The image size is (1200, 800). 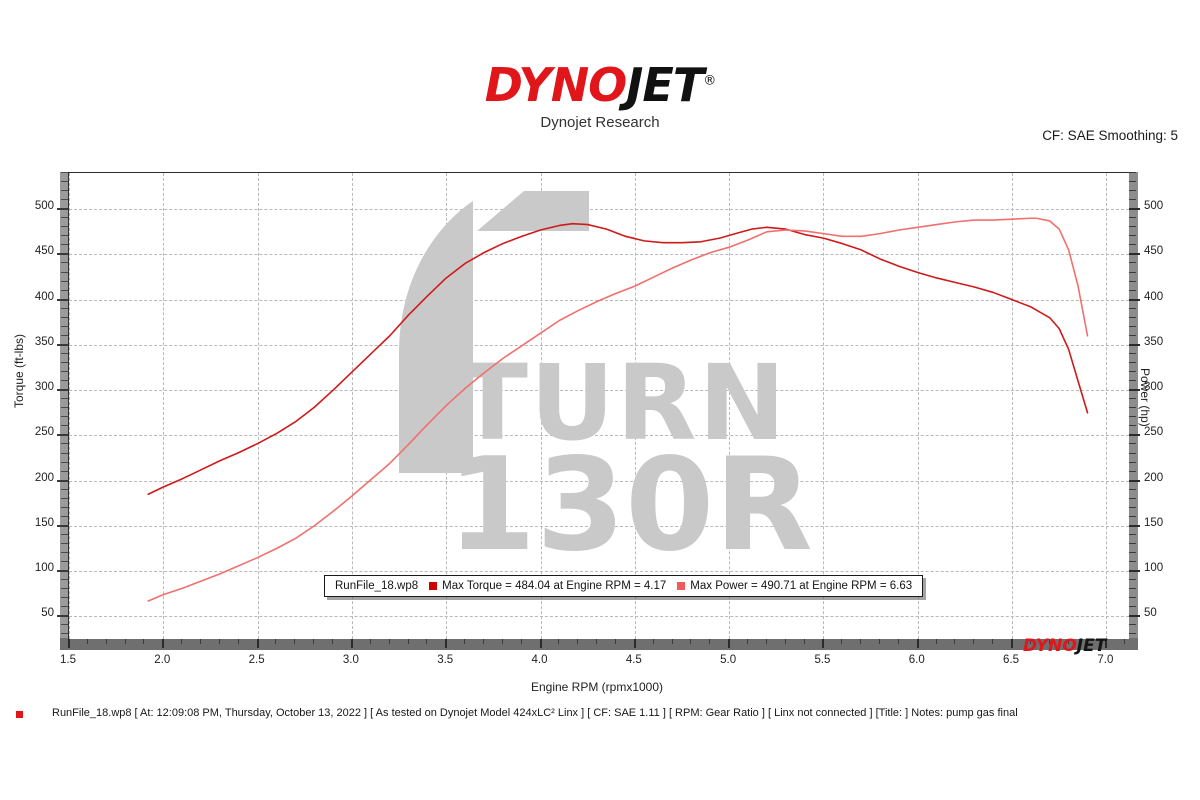 I want to click on logo-dyno-text: DYNO, so click(x=556, y=85).